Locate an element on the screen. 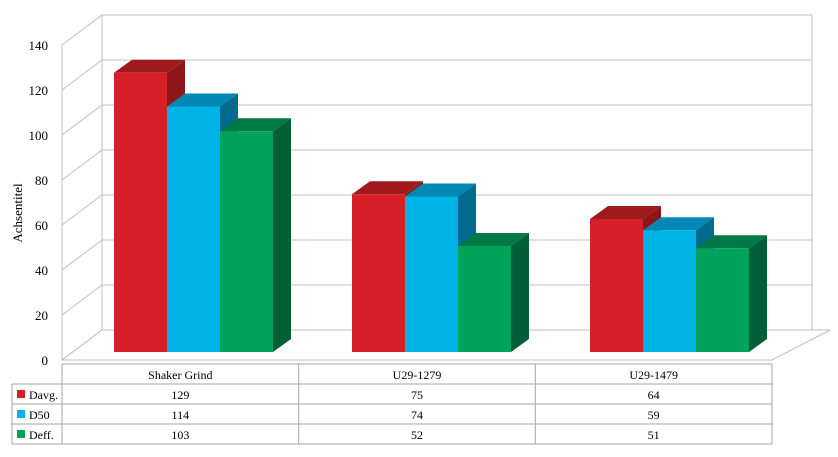  table-value: 59 is located at coordinates (654, 415).